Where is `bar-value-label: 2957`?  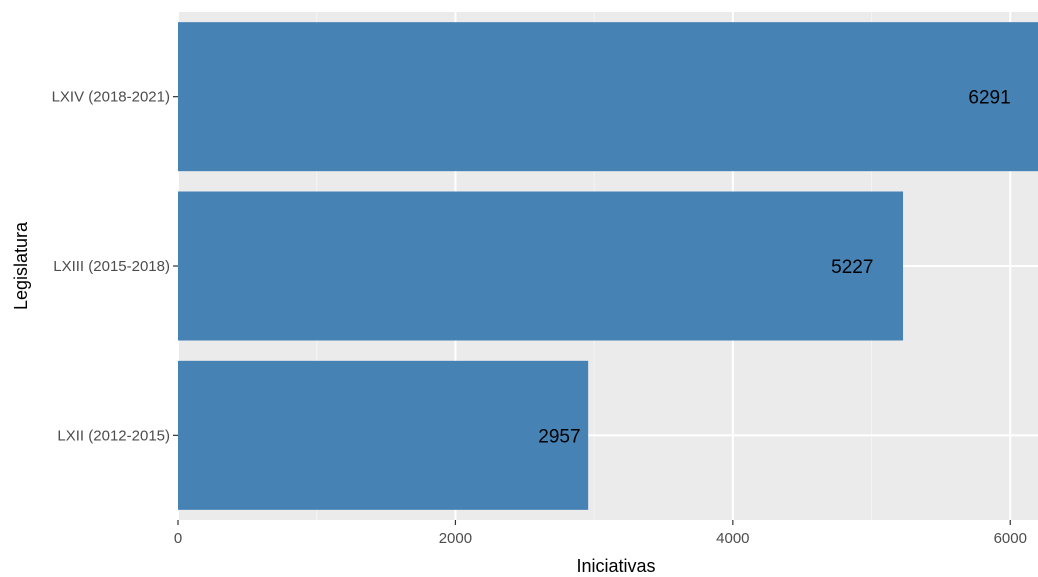
bar-value-label: 2957 is located at coordinates (559, 436).